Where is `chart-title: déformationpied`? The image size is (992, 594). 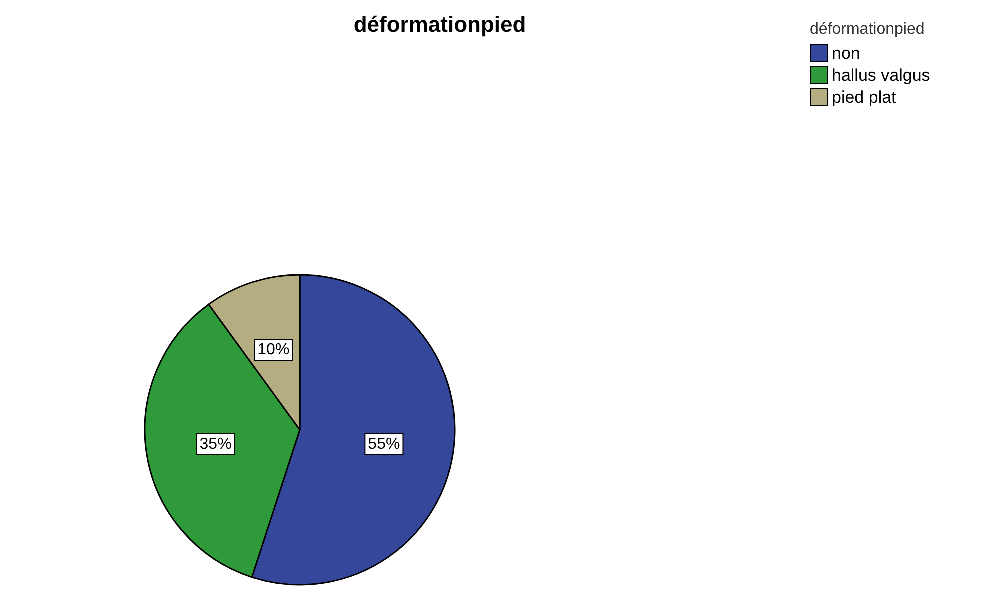 chart-title: déformationpied is located at coordinates (440, 24).